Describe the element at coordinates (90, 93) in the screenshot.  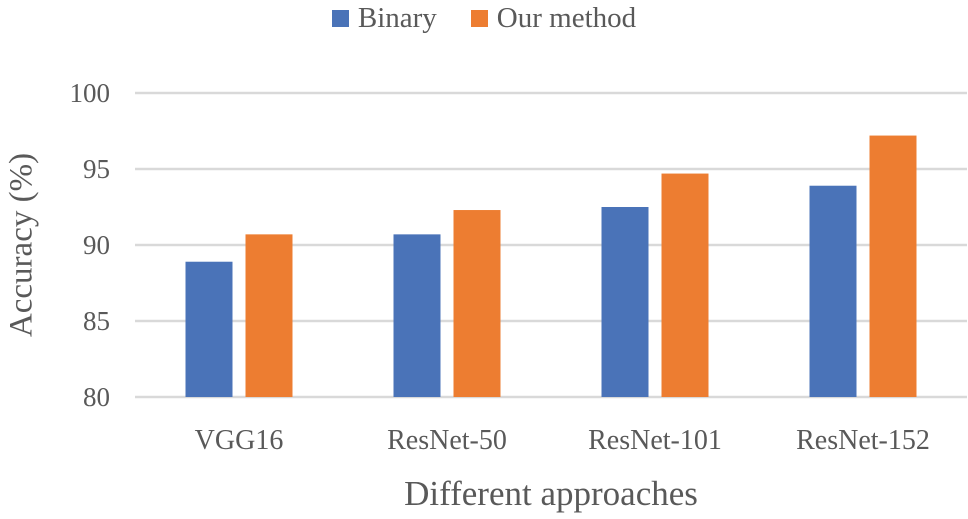
I see `y-tick-label: 100` at that location.